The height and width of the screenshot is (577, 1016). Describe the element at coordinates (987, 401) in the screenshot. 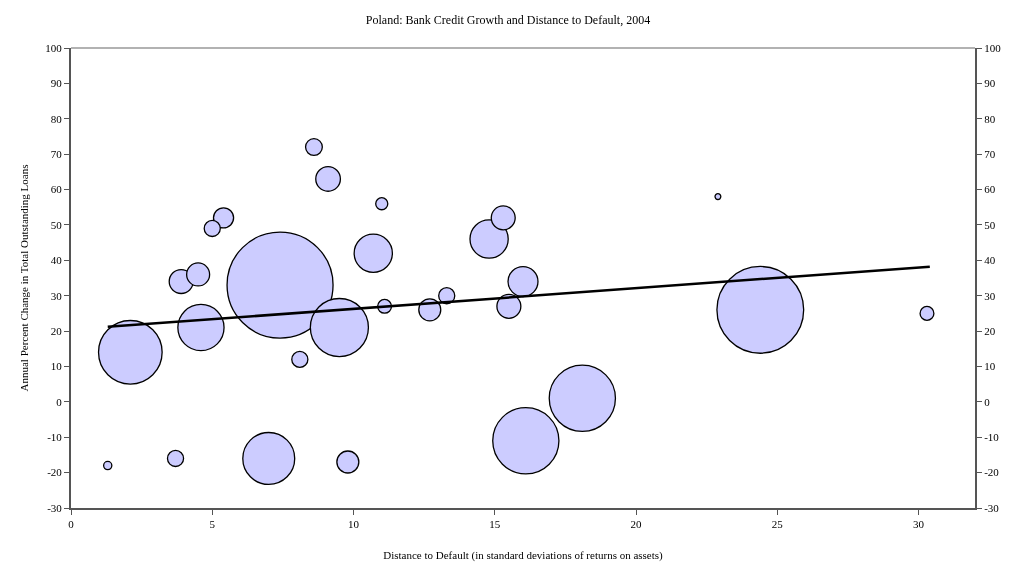

I see `y2-tick-label: 0` at that location.